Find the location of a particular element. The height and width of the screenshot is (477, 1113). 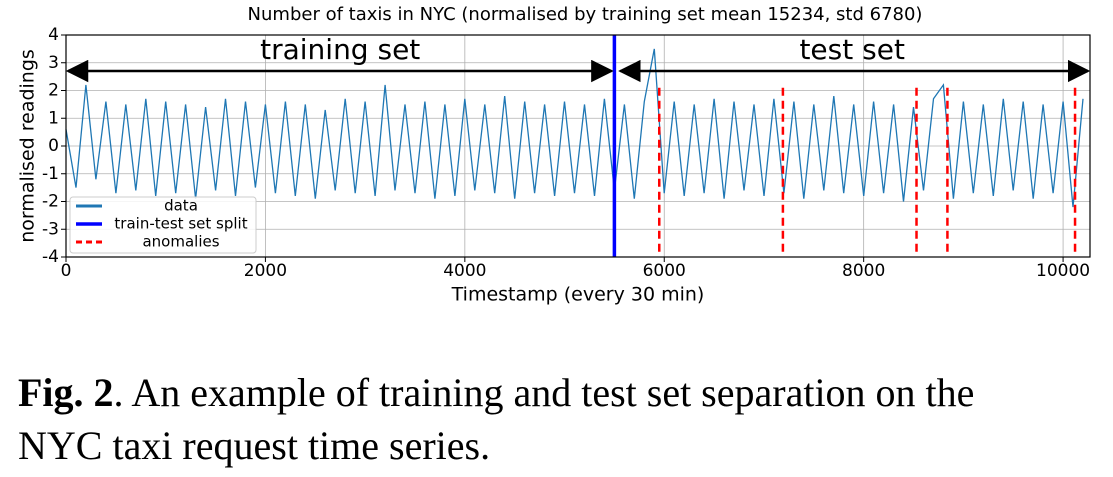

legend-label: anomalies is located at coordinates (180, 242).